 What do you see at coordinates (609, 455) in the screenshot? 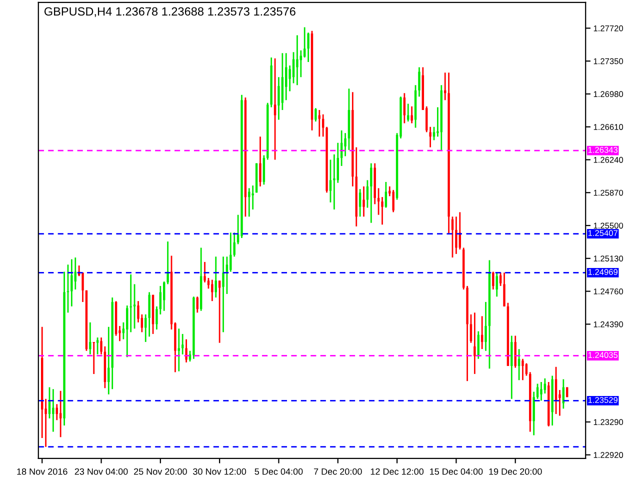
I see `y-tick-label: 1.22920` at bounding box center [609, 455].